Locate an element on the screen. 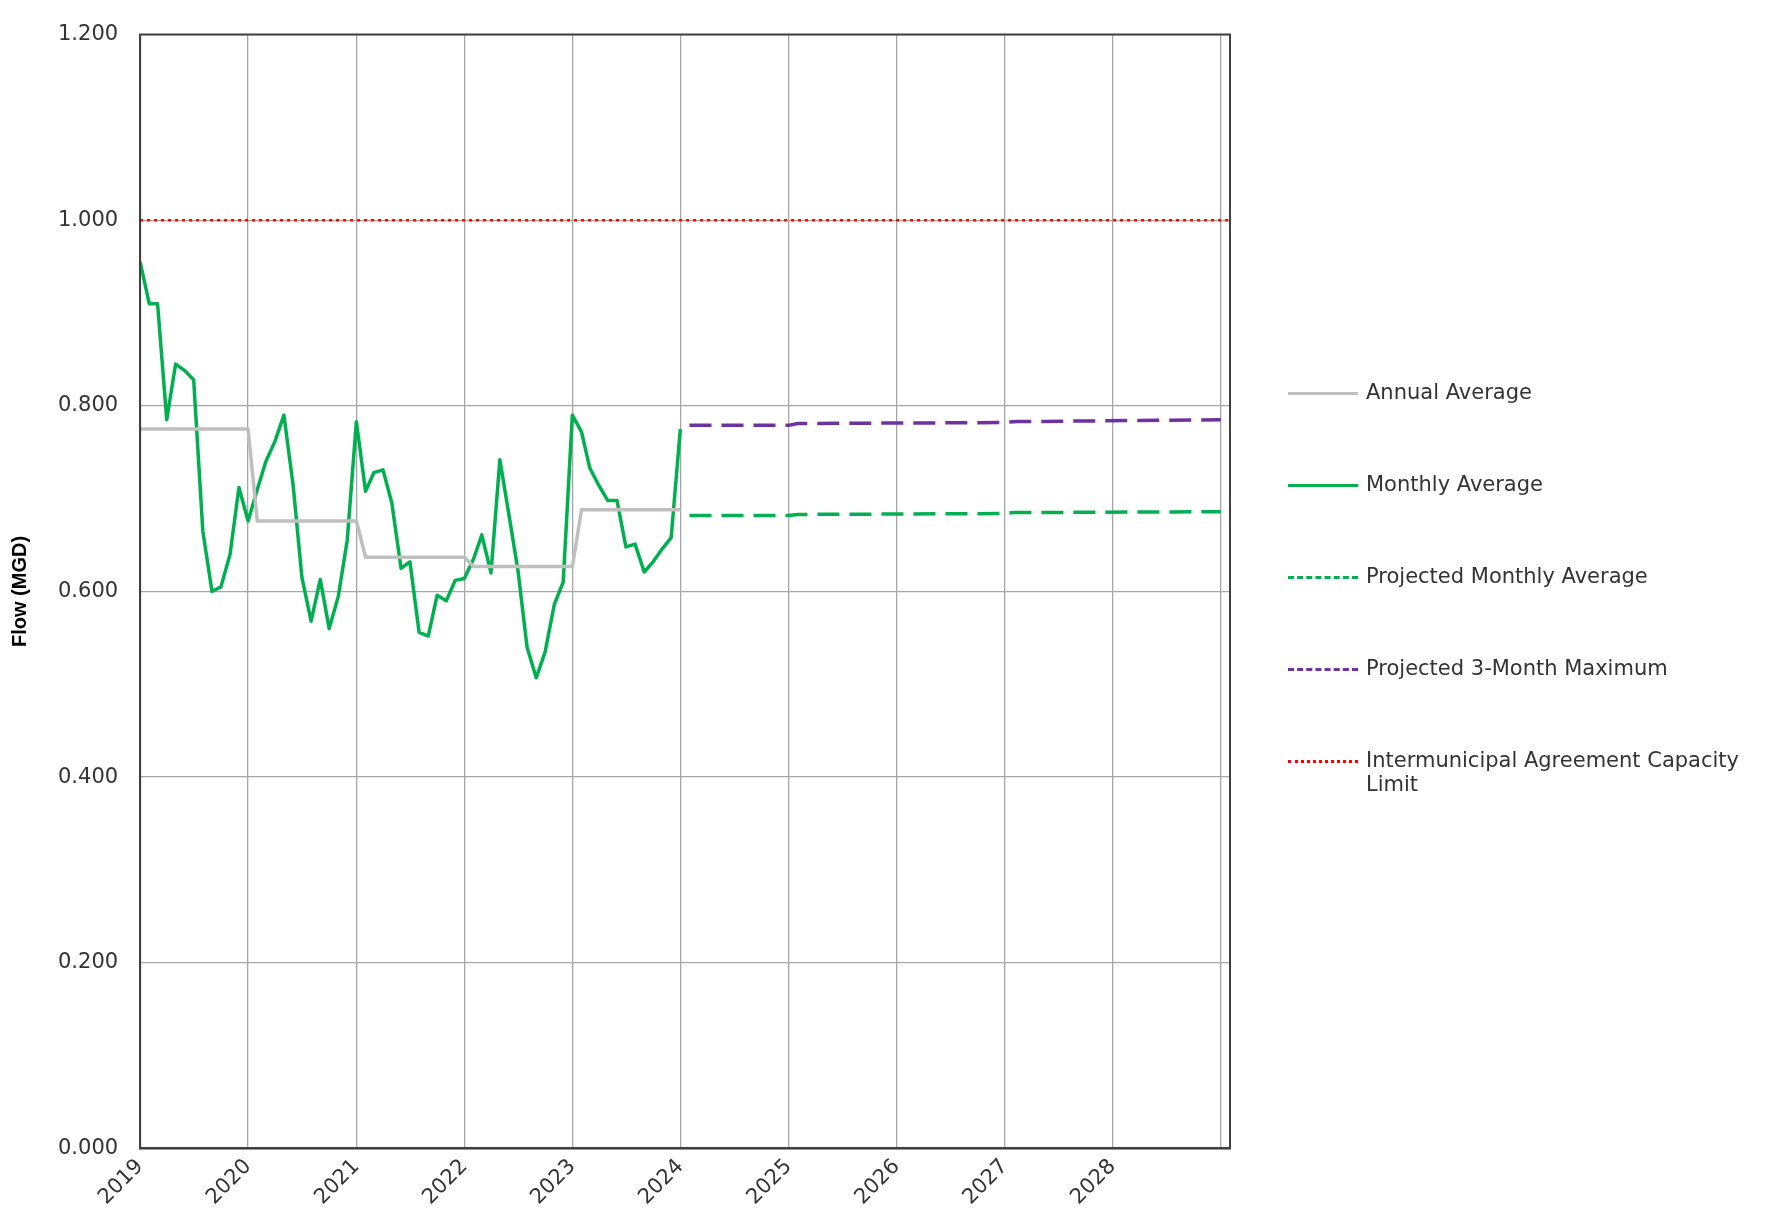 The image size is (1765, 1220). legend-label: Monthly Average is located at coordinates (1454, 484).